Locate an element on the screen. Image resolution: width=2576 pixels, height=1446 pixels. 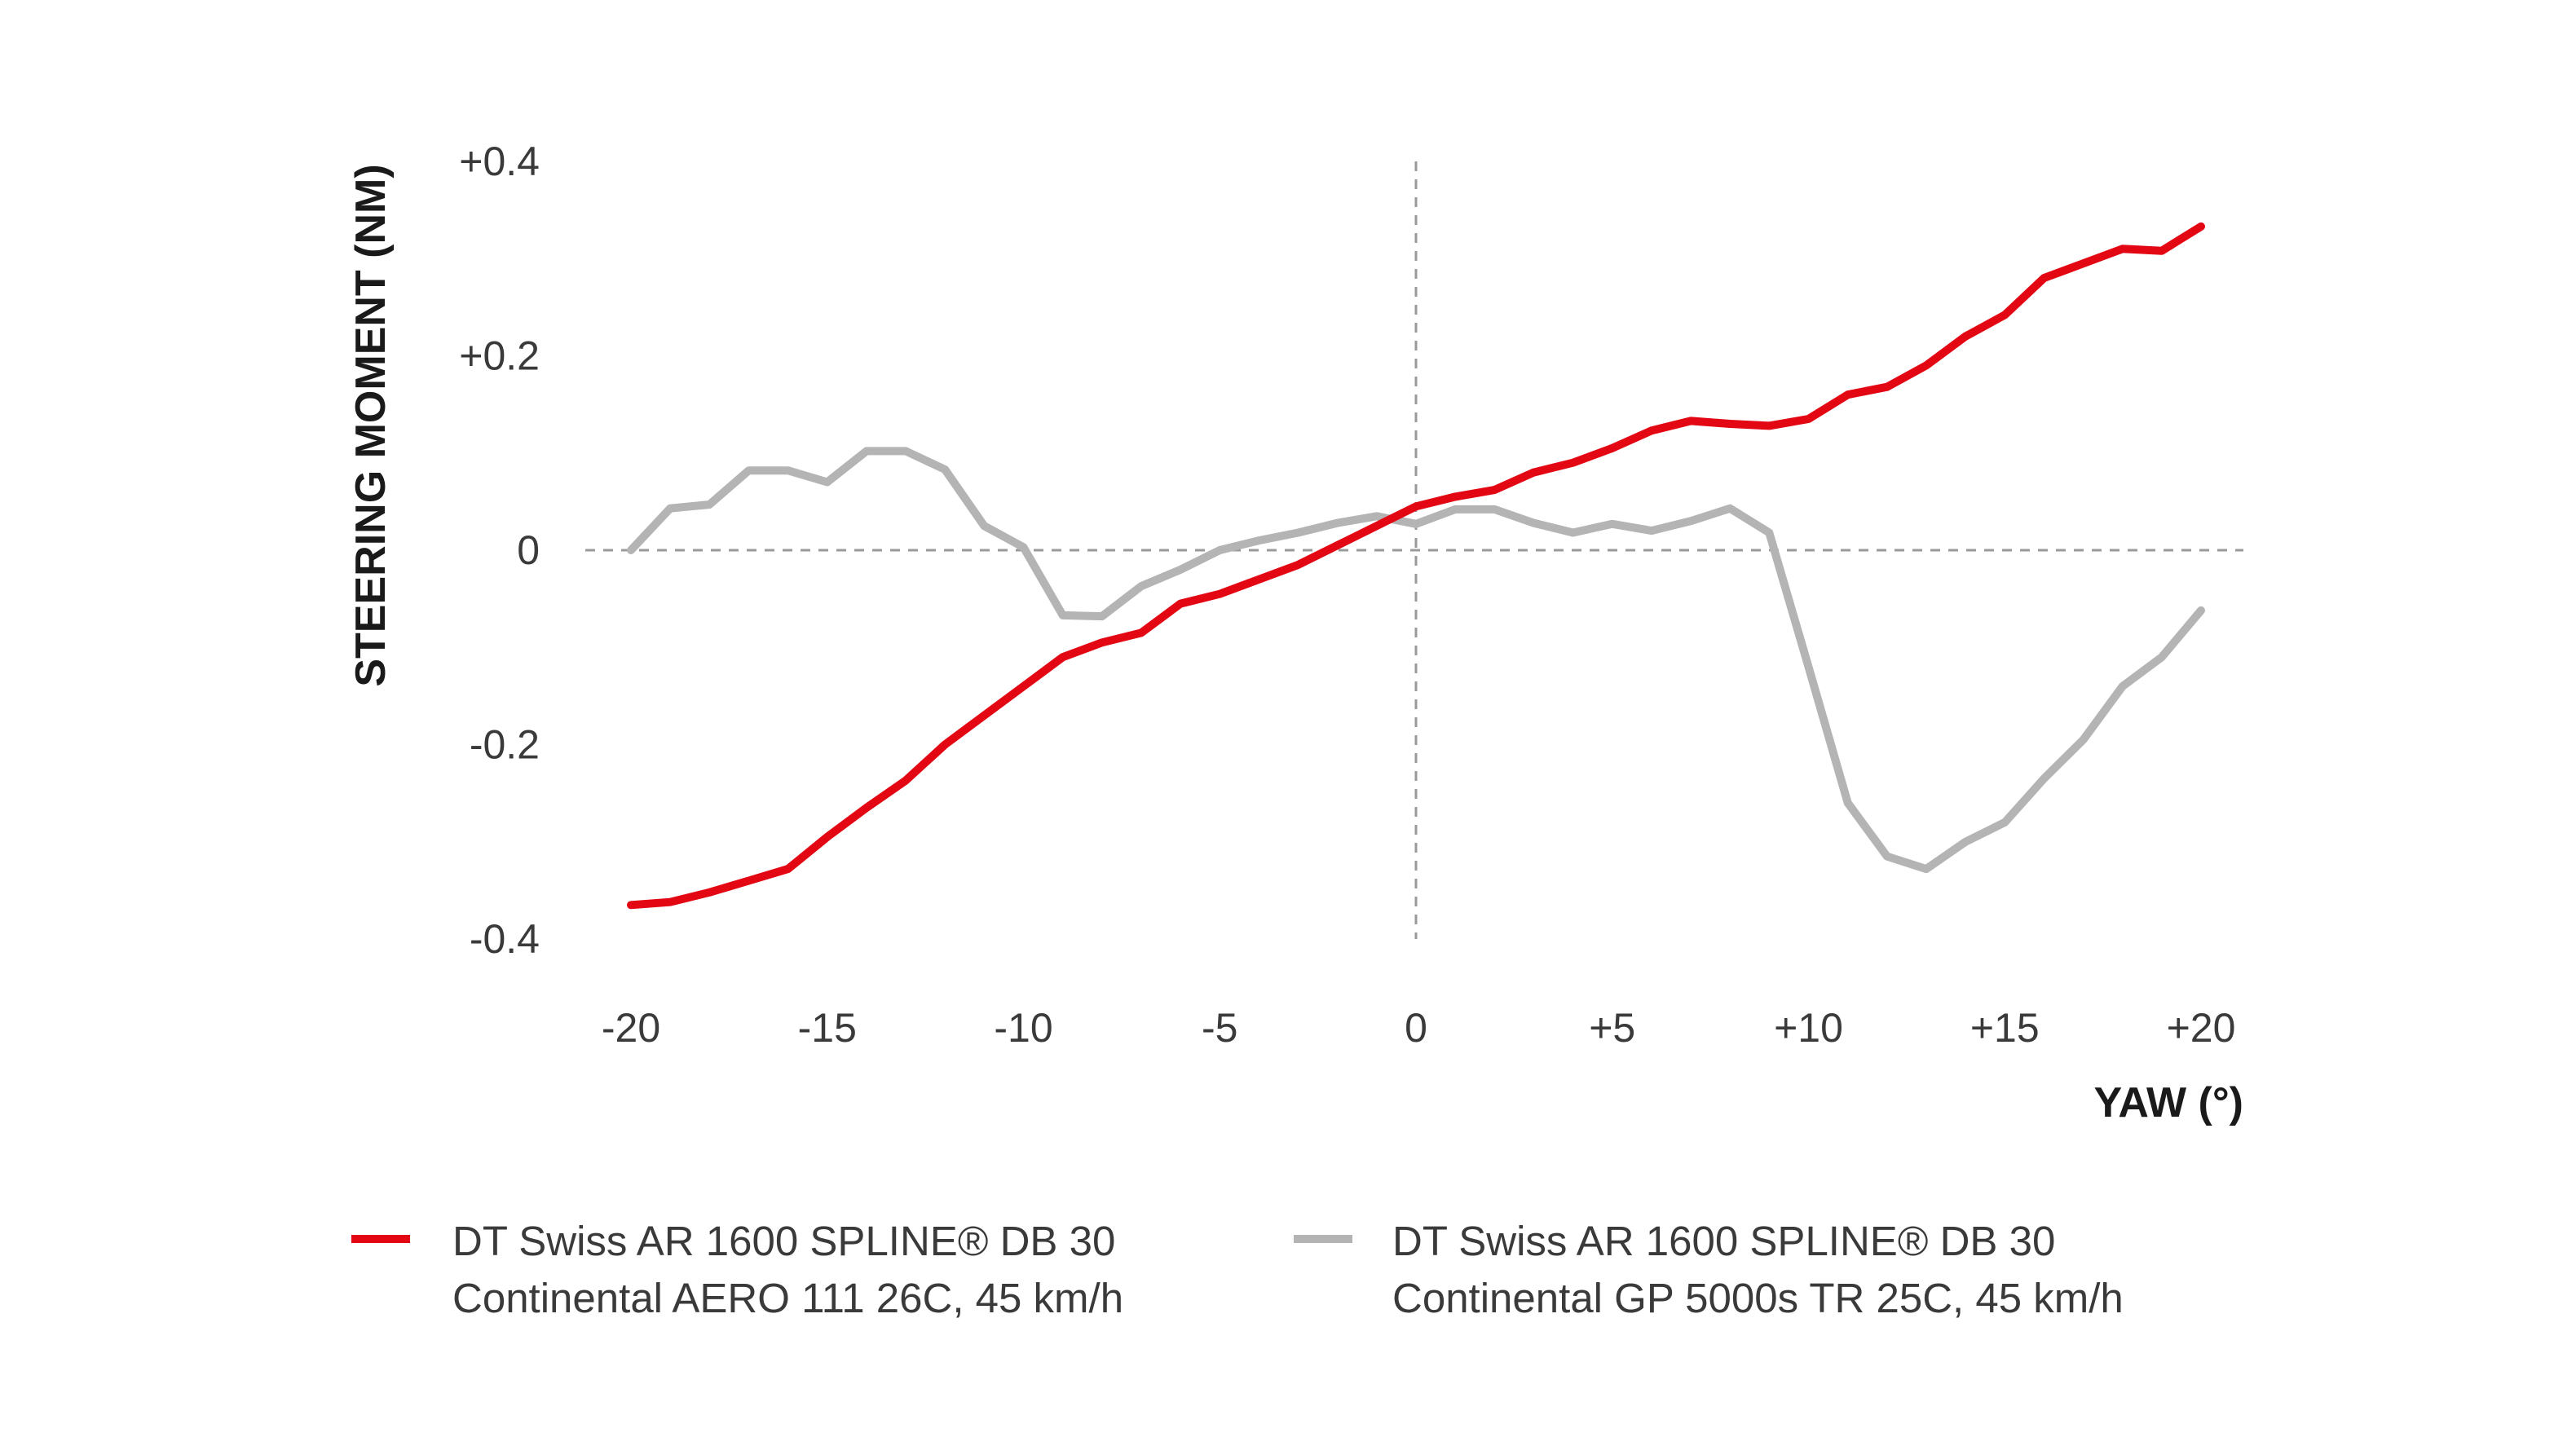
x-axis-title: YAW (°) is located at coordinates (2168, 1102).